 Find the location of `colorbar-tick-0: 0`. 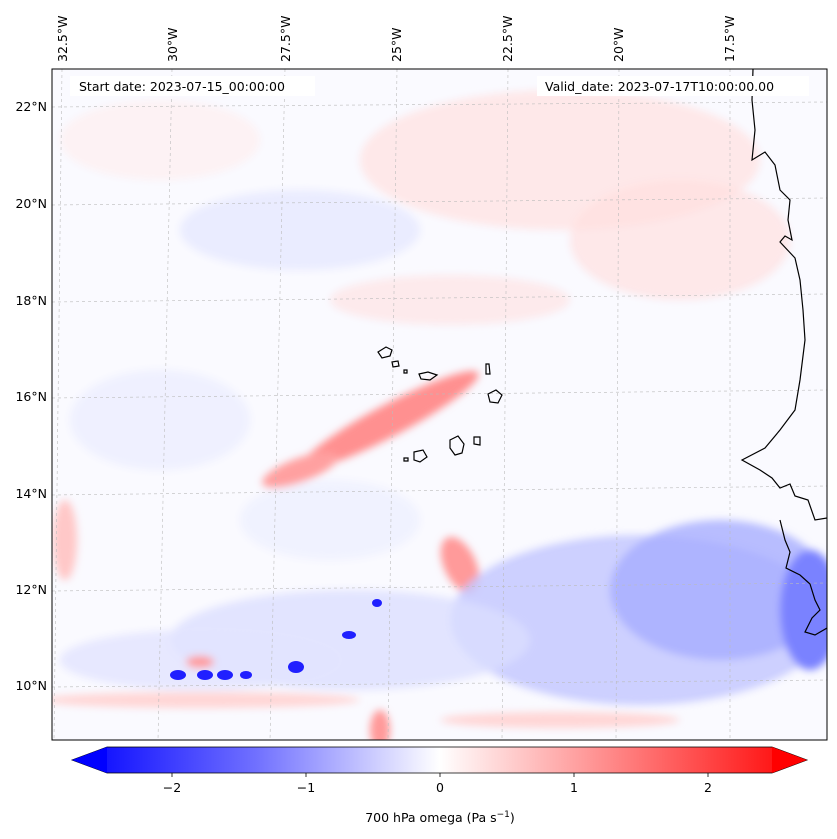

colorbar-tick-0: 0 is located at coordinates (440, 787).